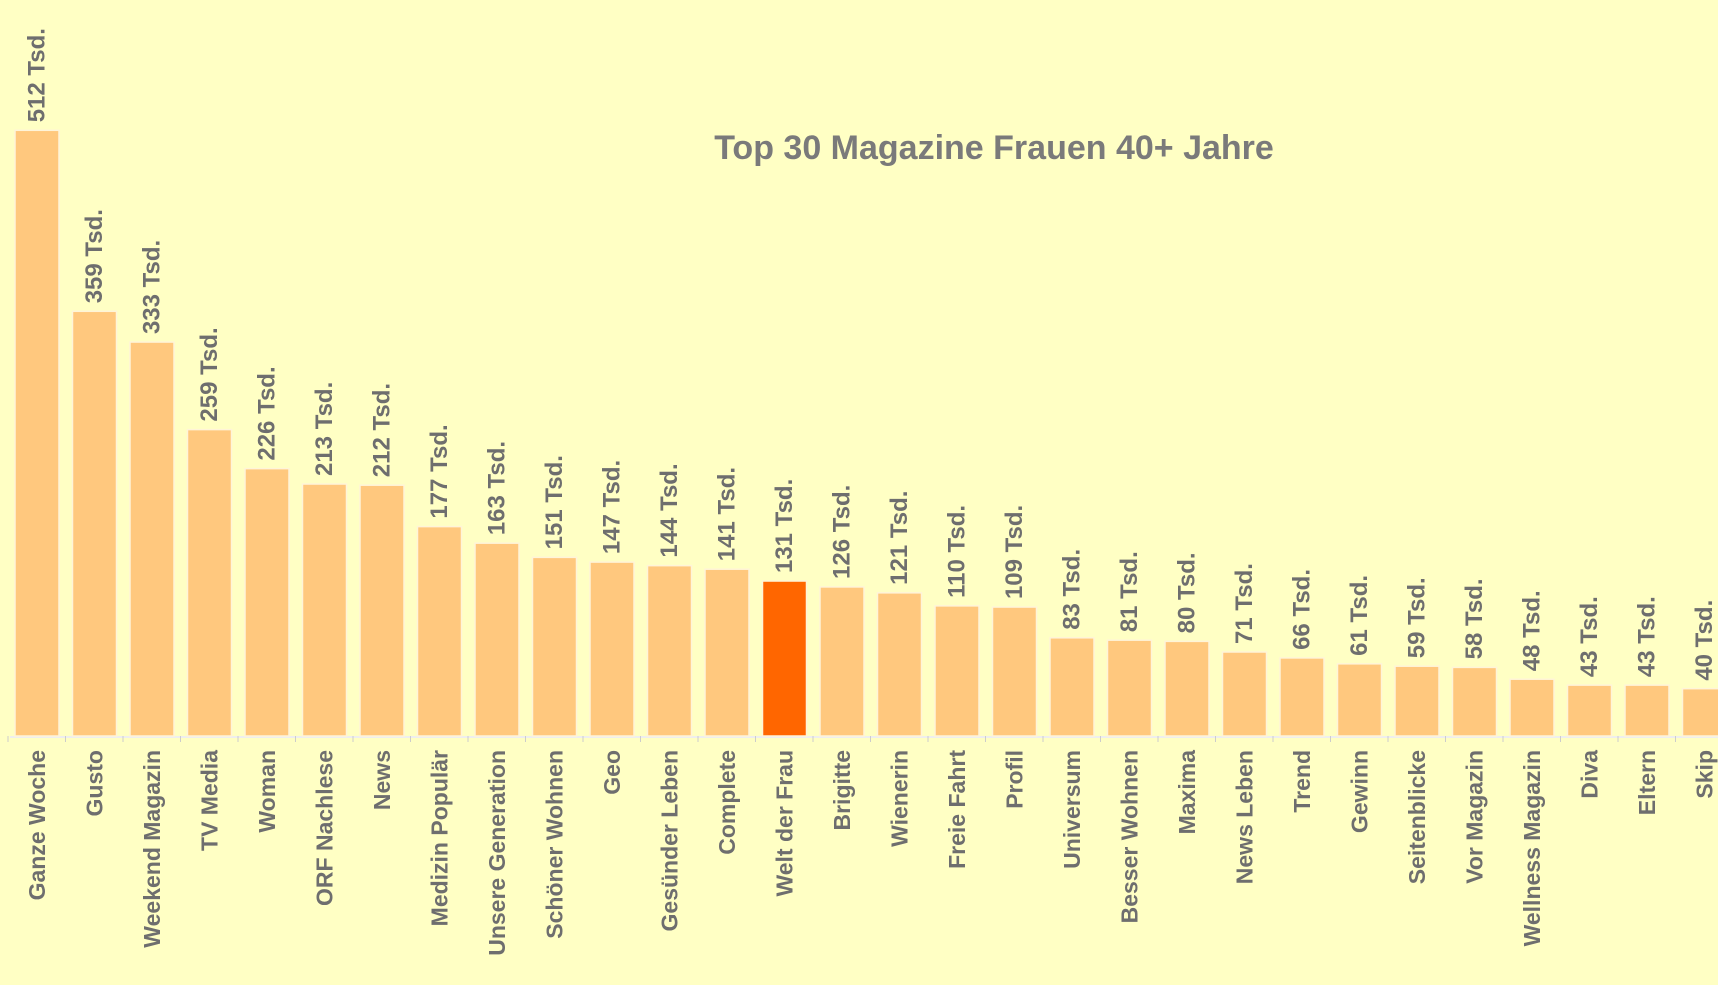 The height and width of the screenshot is (985, 1718). I want to click on x-tick-label: Brigitte, so click(842, 790).